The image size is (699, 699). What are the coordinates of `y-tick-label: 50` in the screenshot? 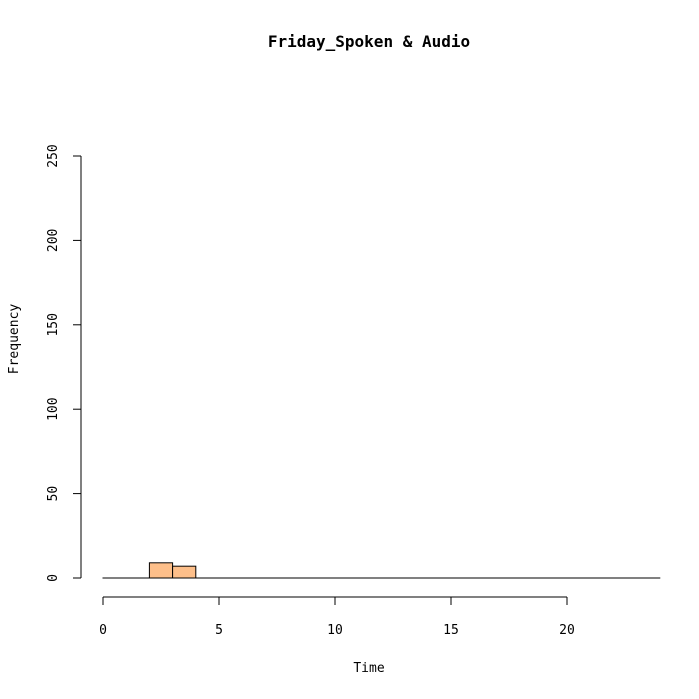 It's located at (53, 494).